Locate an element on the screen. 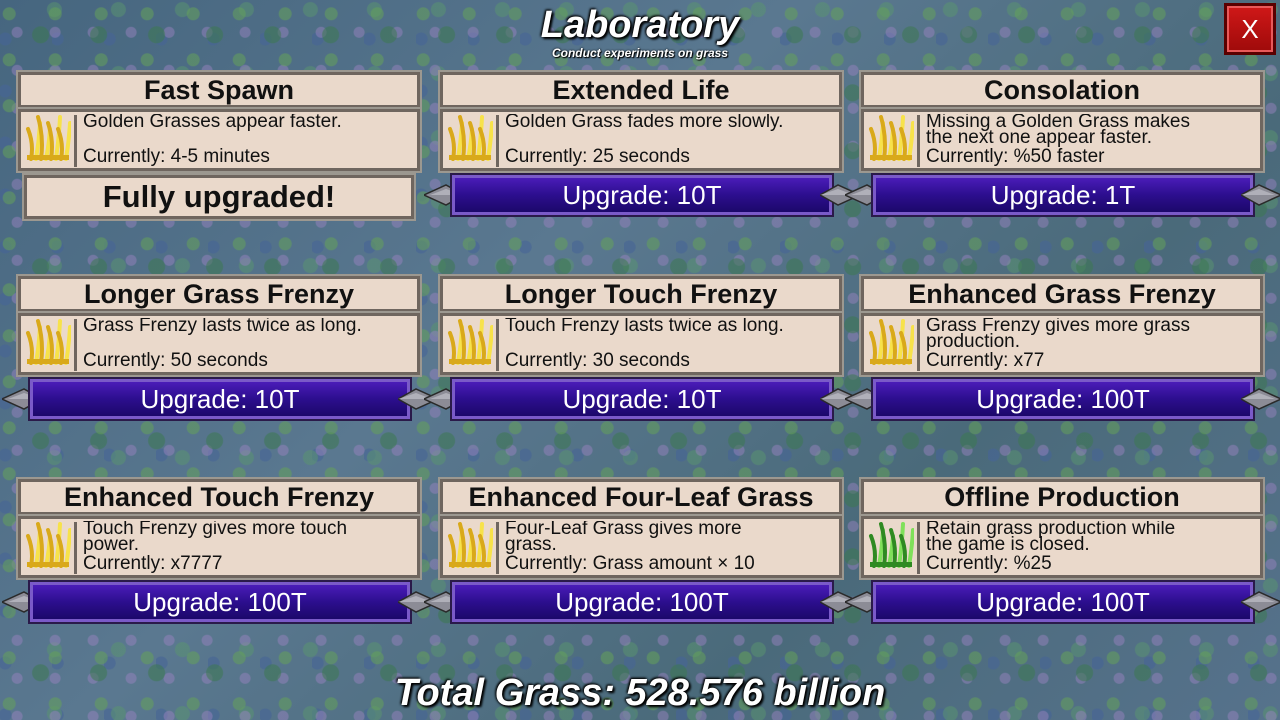  upgrade-description: Grass Frenzy lasts twice as long. is located at coordinates (222, 327).